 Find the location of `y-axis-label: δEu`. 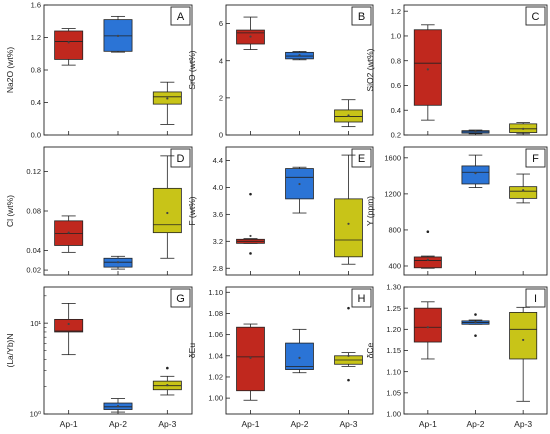

y-axis-label: δEu is located at coordinates (192, 350).